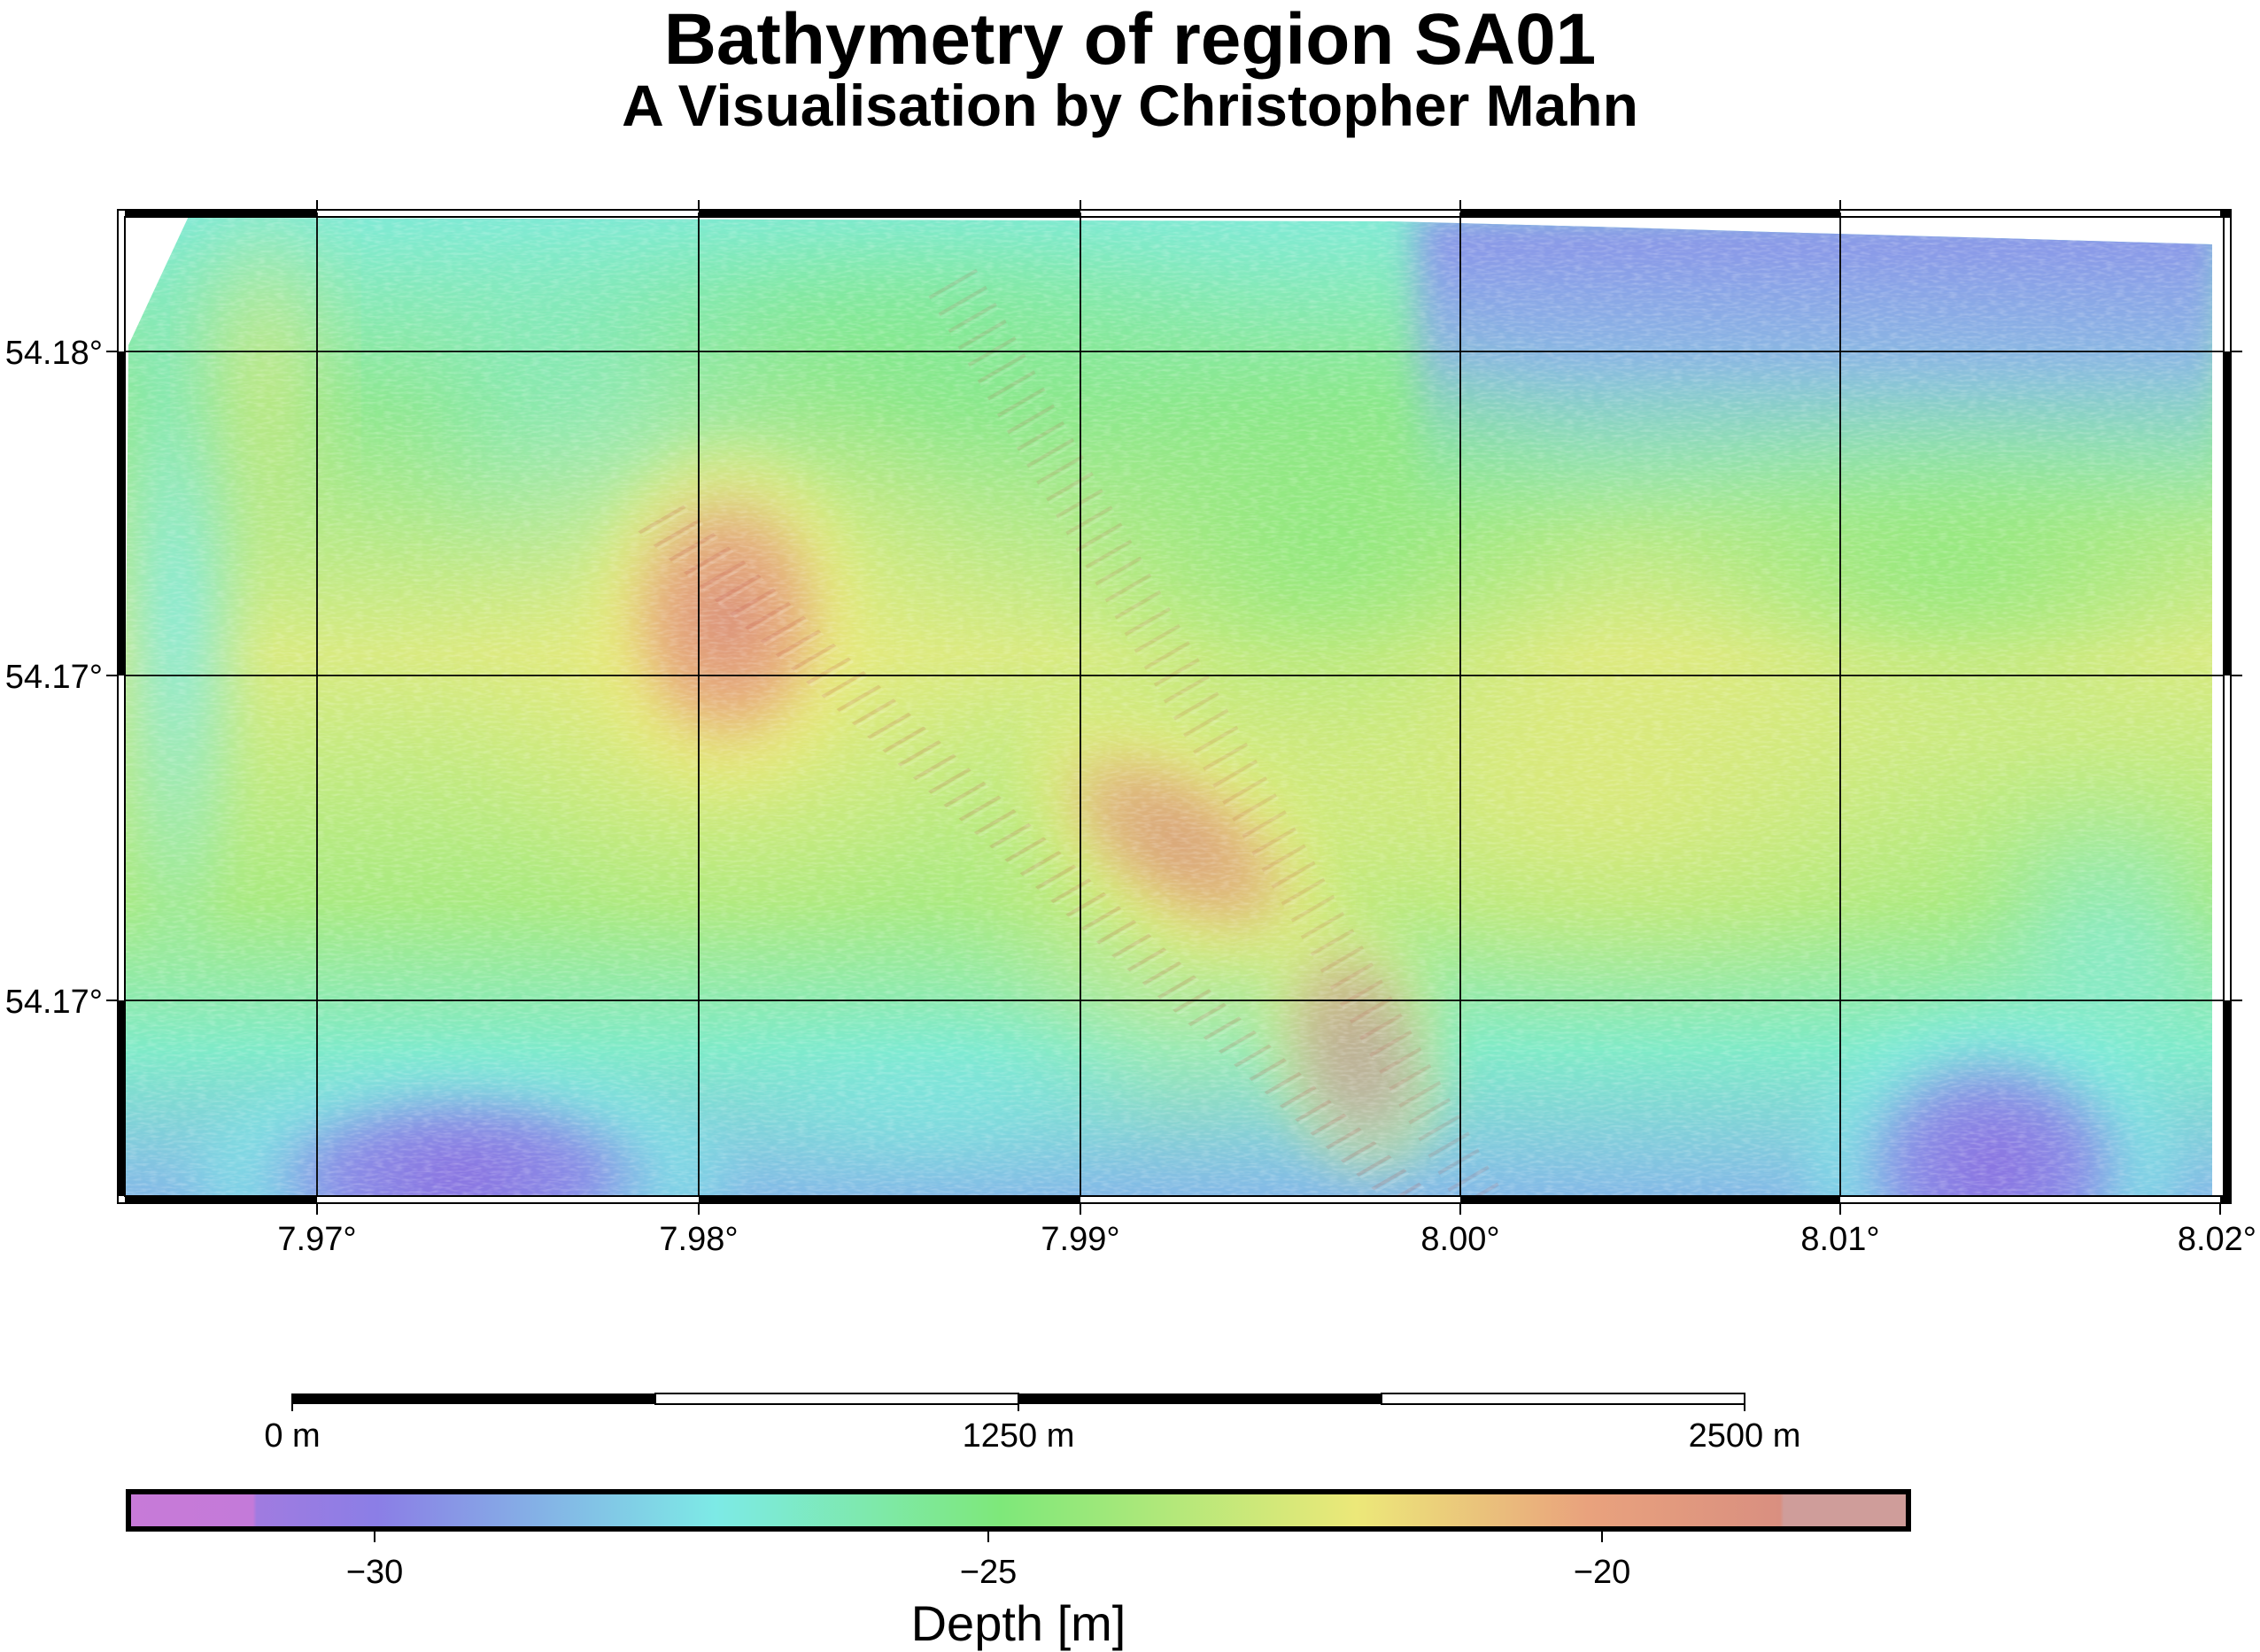  Describe the element at coordinates (1018, 1623) in the screenshot. I see `colorbar-title: Depth [m]` at that location.